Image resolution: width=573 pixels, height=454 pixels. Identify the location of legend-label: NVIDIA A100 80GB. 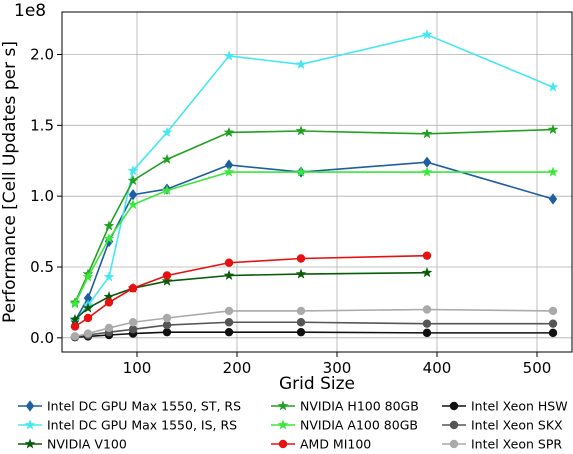
(359, 425).